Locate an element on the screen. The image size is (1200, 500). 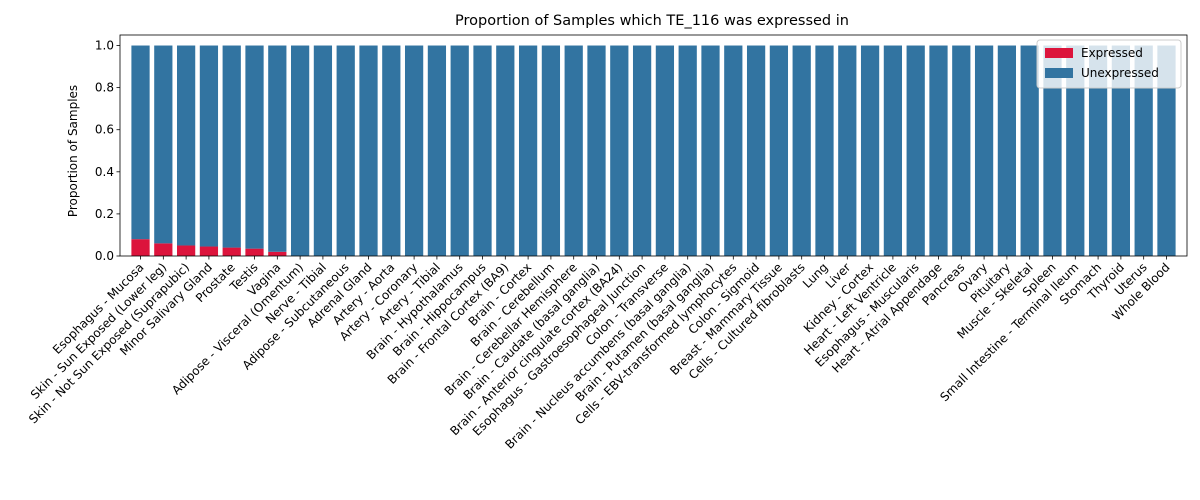
y-tick-label: 0.2 is located at coordinates (104, 214).